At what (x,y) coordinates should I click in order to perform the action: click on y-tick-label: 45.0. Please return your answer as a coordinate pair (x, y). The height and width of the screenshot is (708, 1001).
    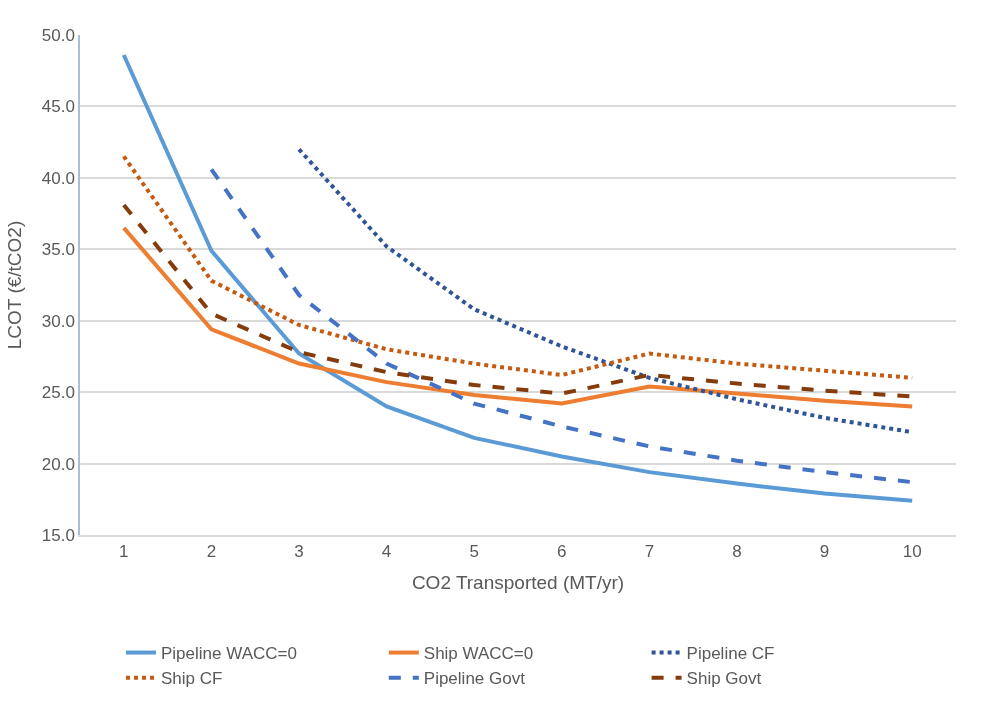
    Looking at the image, I should click on (58, 107).